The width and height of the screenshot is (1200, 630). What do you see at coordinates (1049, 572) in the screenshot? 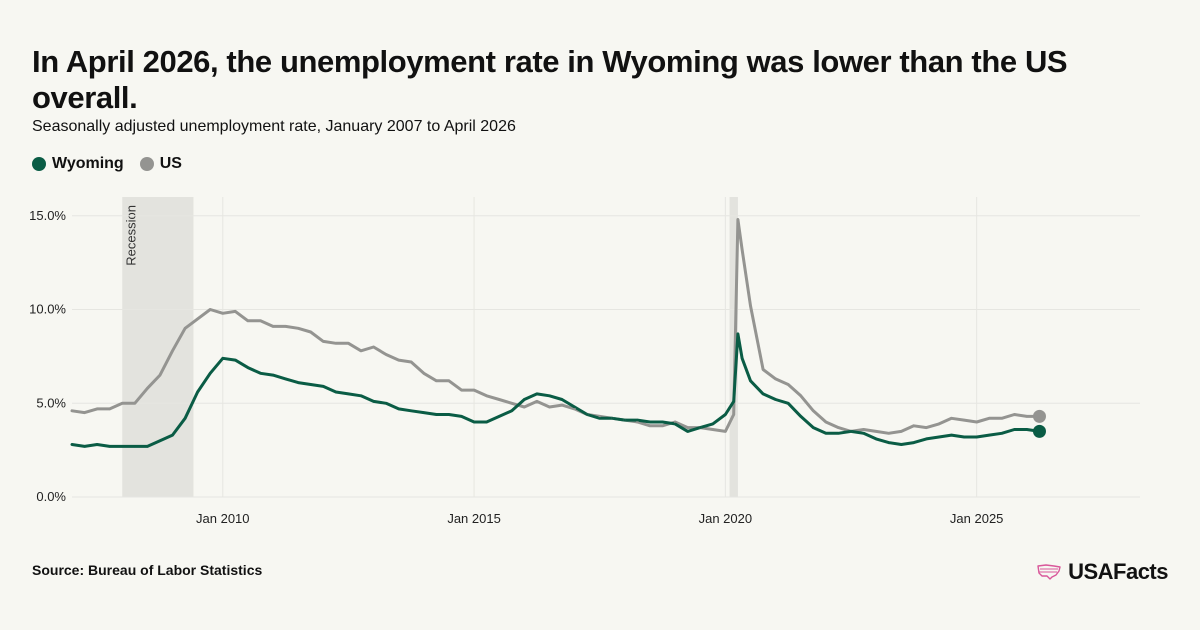
I see `us-map-icon` at bounding box center [1049, 572].